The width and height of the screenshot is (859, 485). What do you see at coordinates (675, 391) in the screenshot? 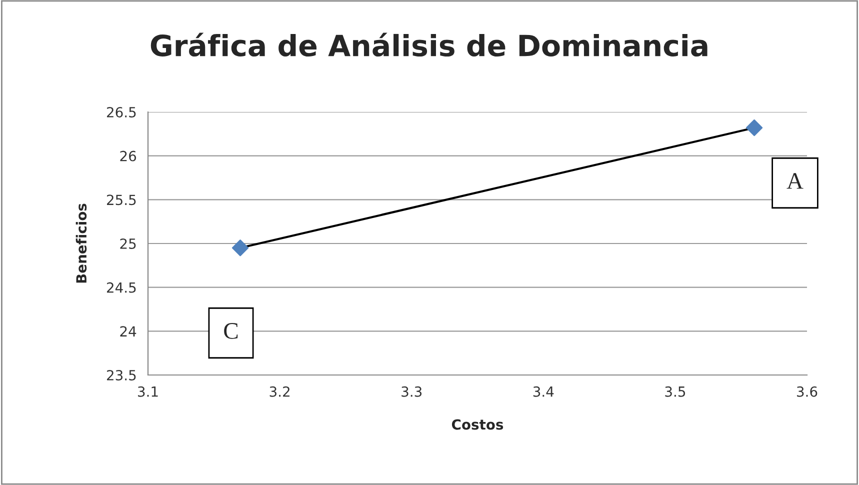
I see `x-tick-label: 3.5` at bounding box center [675, 391].